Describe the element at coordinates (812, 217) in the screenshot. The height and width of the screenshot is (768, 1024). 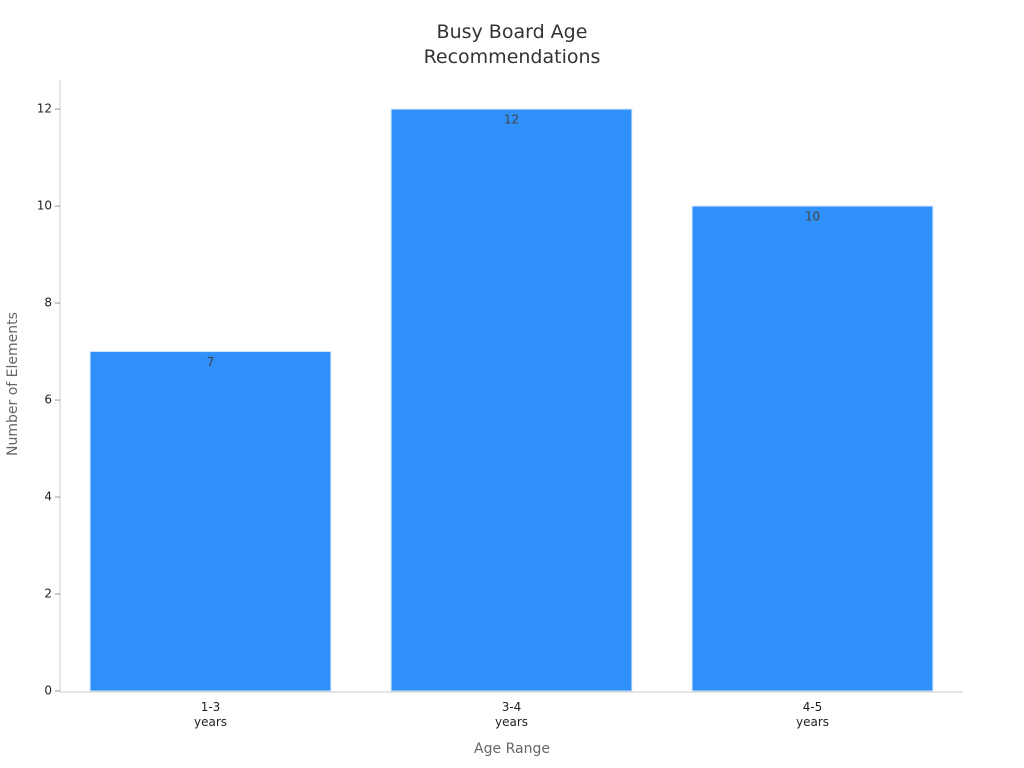
I see `value-label: 10` at that location.